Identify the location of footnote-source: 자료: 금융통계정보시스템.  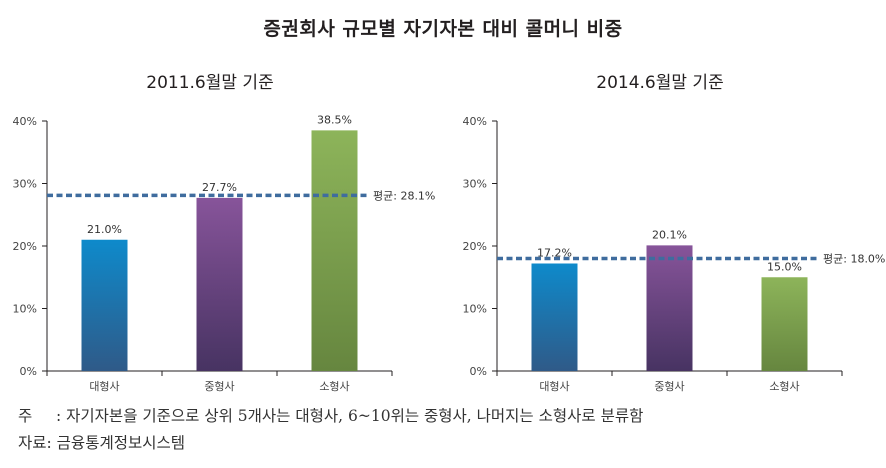
(102, 443).